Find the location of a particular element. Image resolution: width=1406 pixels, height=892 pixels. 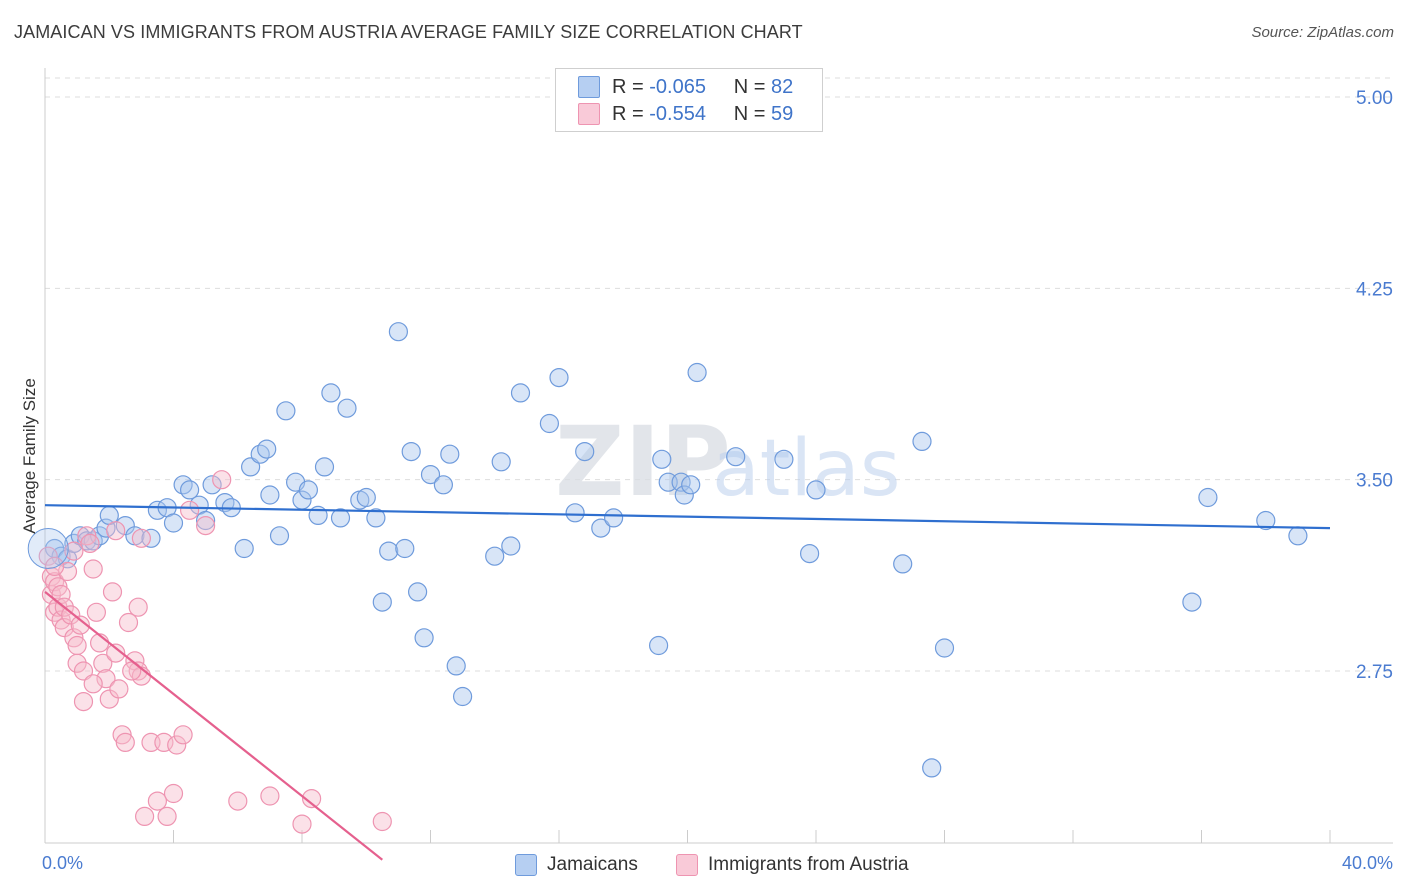

legend-item-austria: Immigrants from Austria is located at coordinates (792, 865).